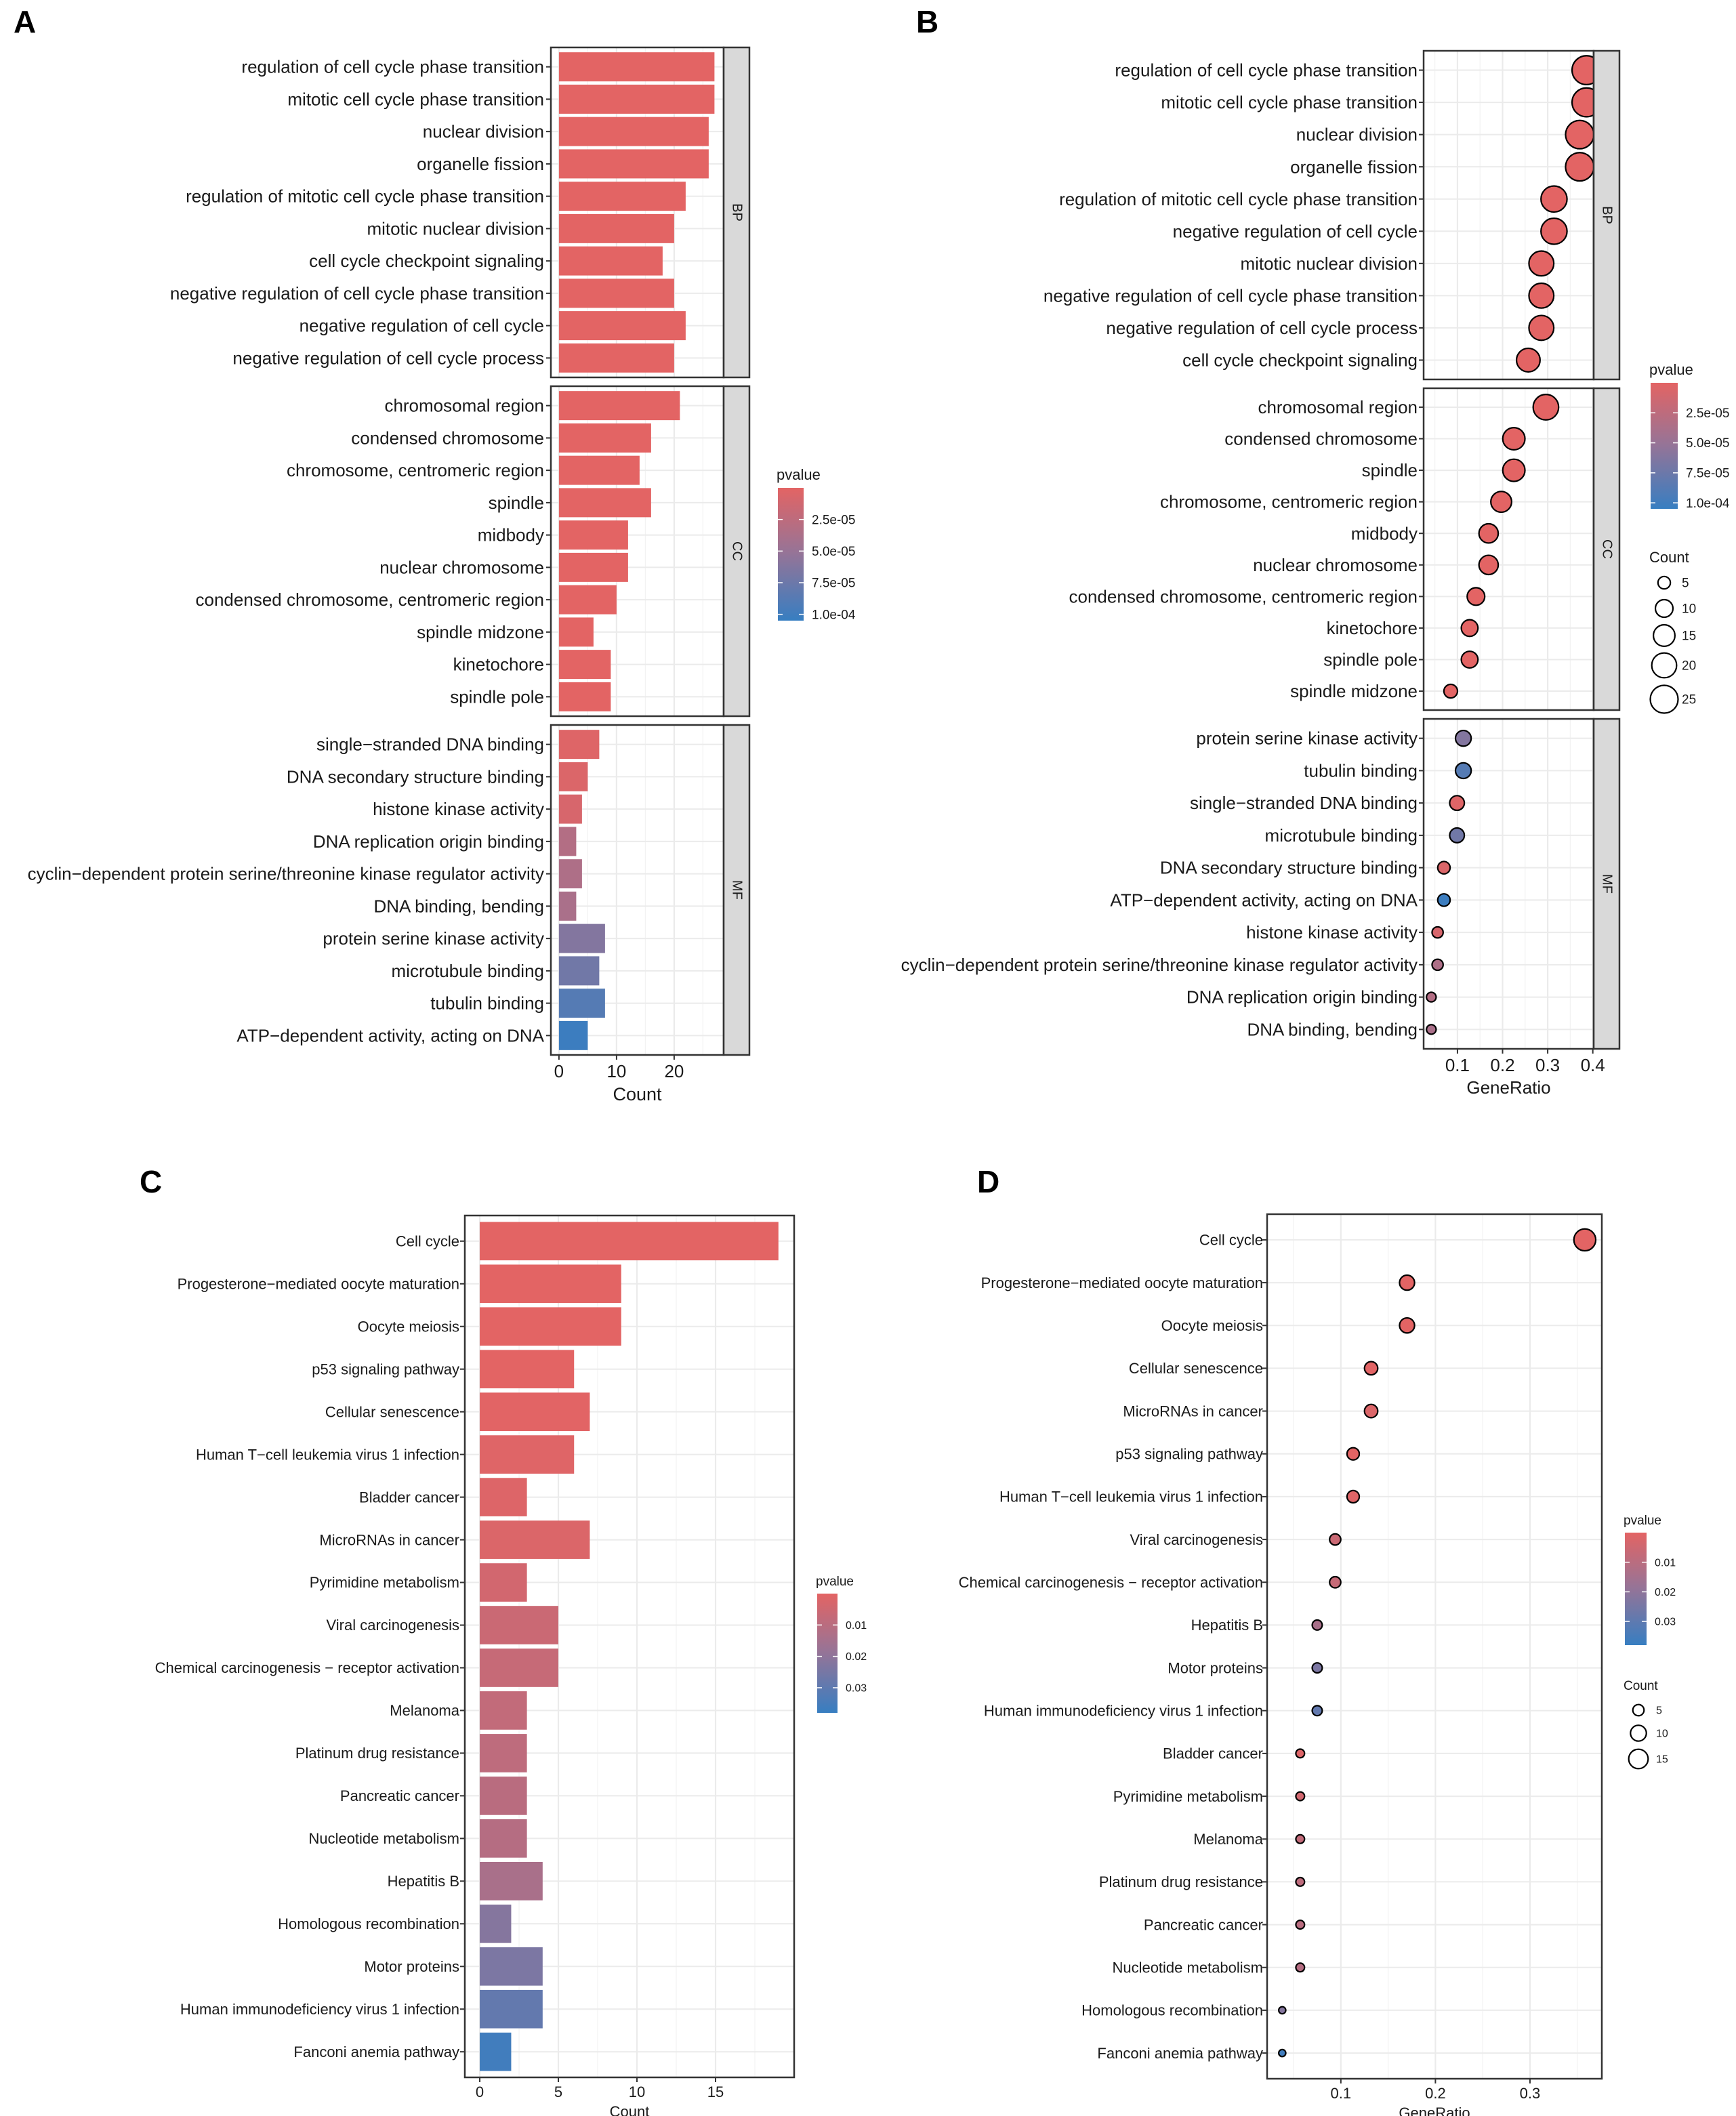 The height and width of the screenshot is (2116, 1736). Describe the element at coordinates (616, 1071) in the screenshot. I see `x-tick-label: 10` at that location.